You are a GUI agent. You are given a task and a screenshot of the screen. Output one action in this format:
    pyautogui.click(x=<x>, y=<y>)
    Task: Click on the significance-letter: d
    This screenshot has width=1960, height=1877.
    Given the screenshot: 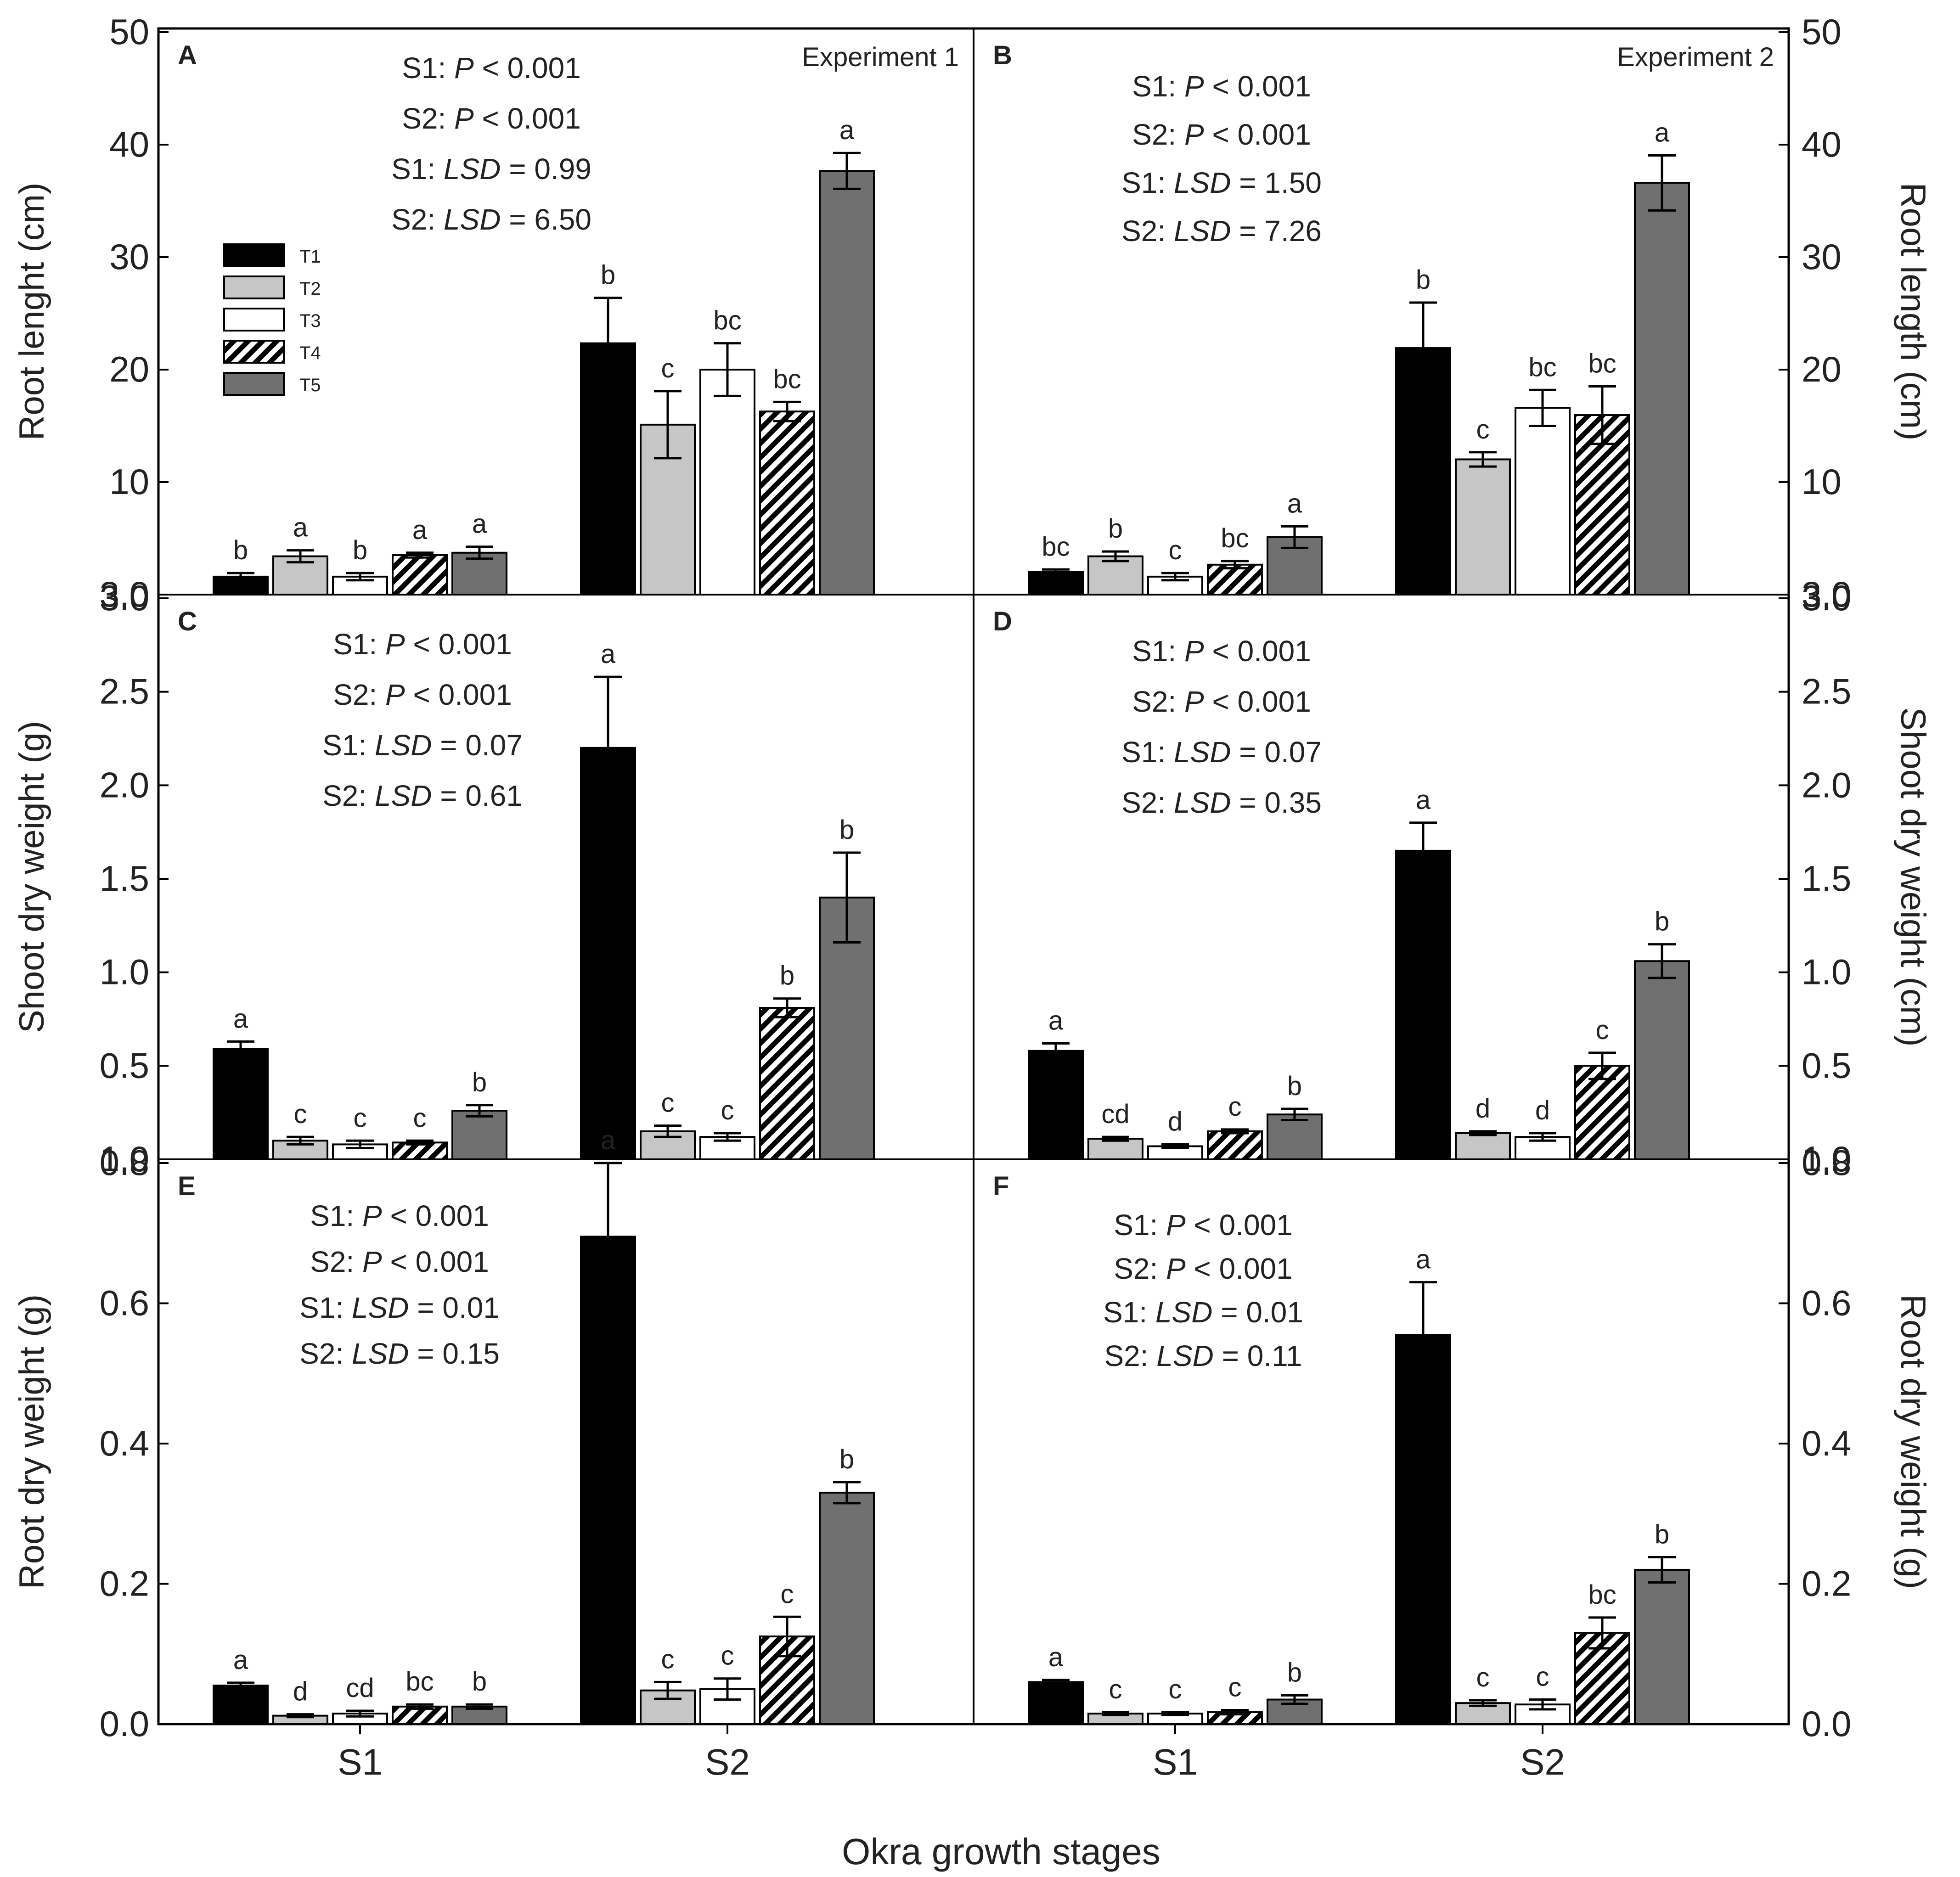 What is the action you would take?
    pyautogui.click(x=1483, y=1109)
    